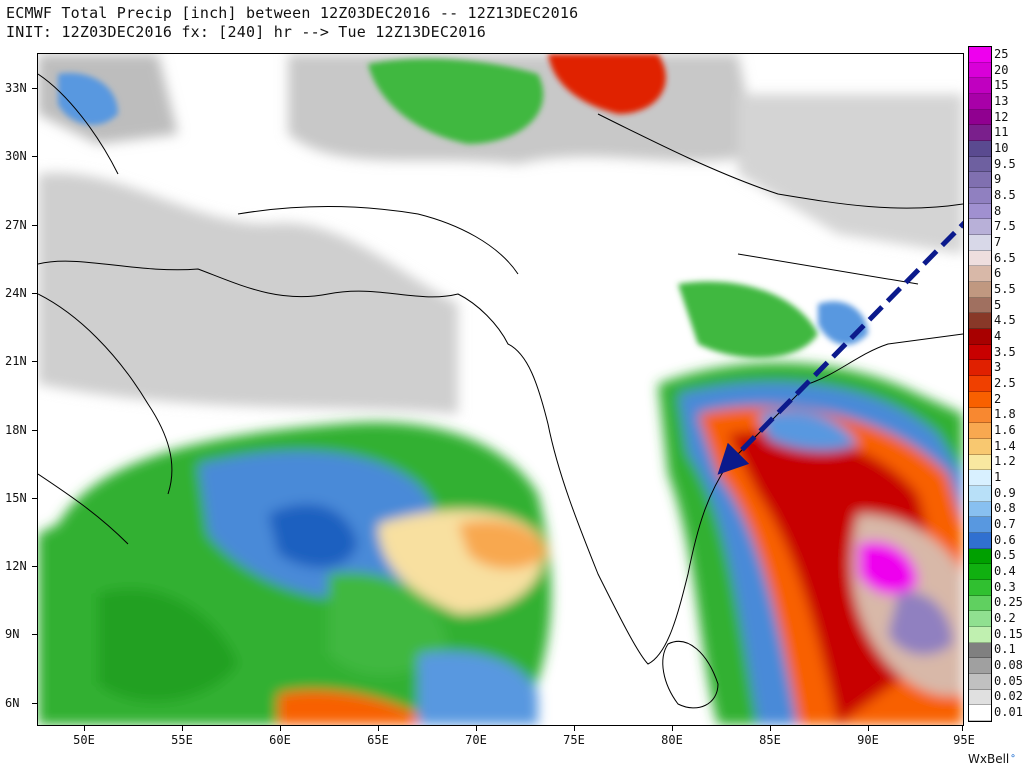 The image size is (1027, 772). I want to click on legend-level-label: 0.4, so click(1005, 571).